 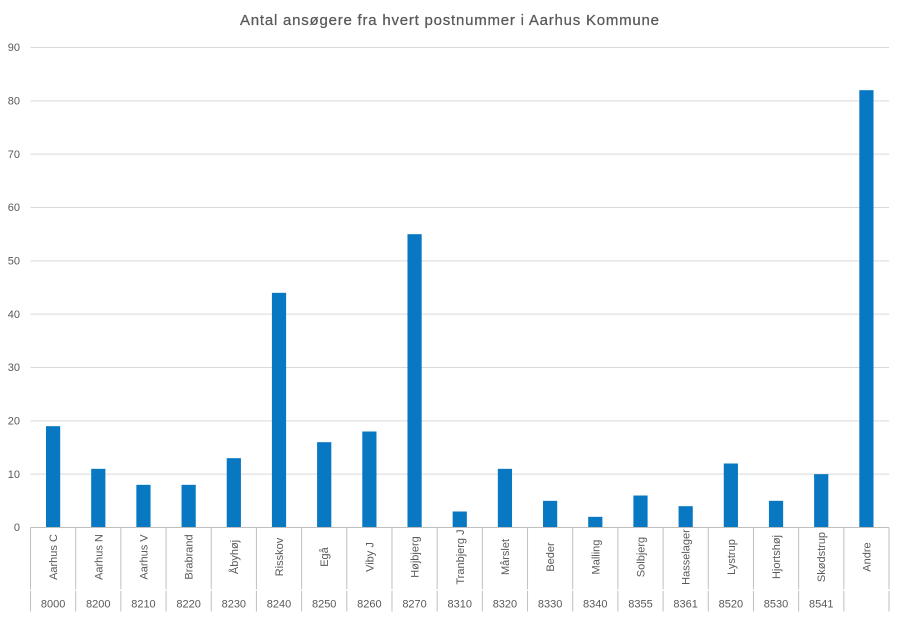 What do you see at coordinates (280, 556) in the screenshot?
I see `svg-text: Risskov` at bounding box center [280, 556].